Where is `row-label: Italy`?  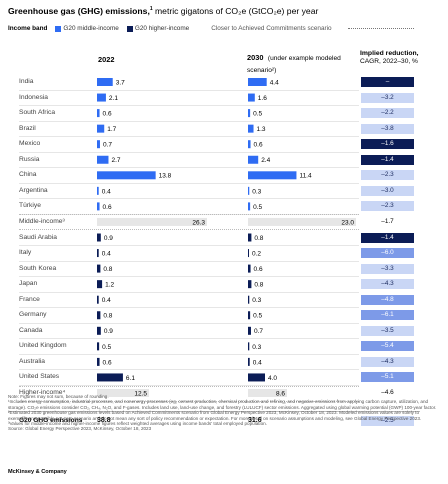 row-label: Italy is located at coordinates (25, 253).